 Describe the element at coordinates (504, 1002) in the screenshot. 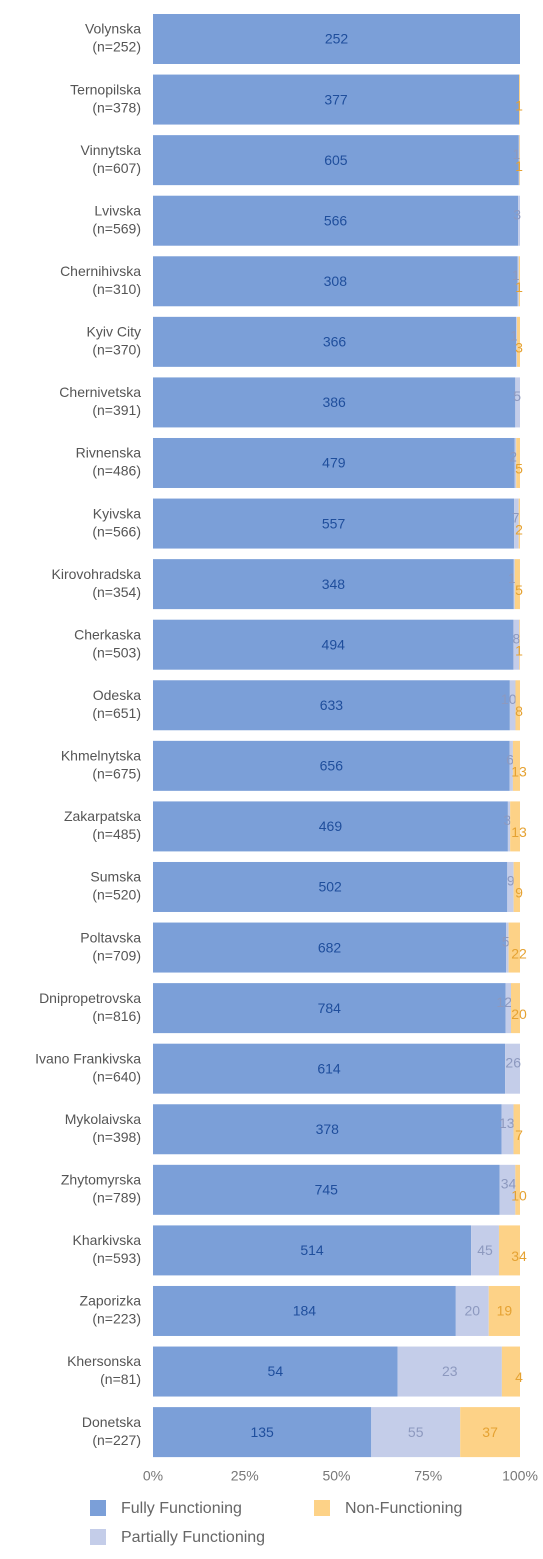

I see `data-label: 12` at that location.